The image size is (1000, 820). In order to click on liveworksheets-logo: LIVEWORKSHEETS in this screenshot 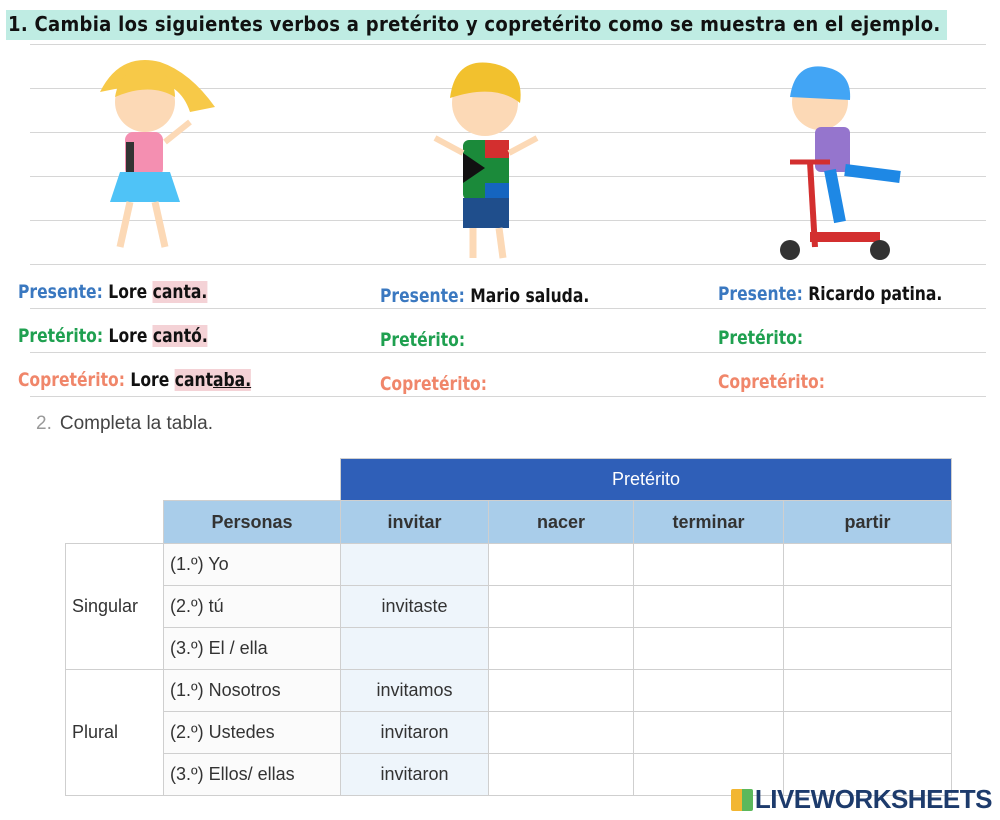, I will do `click(861, 799)`.